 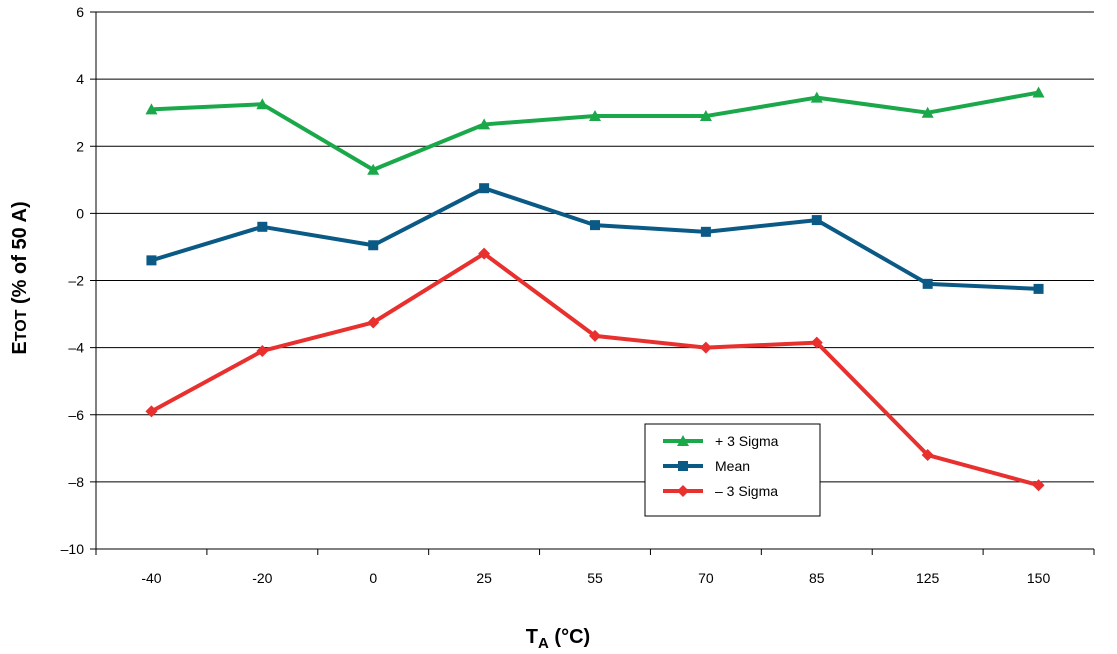 I want to click on x-tick-label: 0, so click(x=373, y=578).